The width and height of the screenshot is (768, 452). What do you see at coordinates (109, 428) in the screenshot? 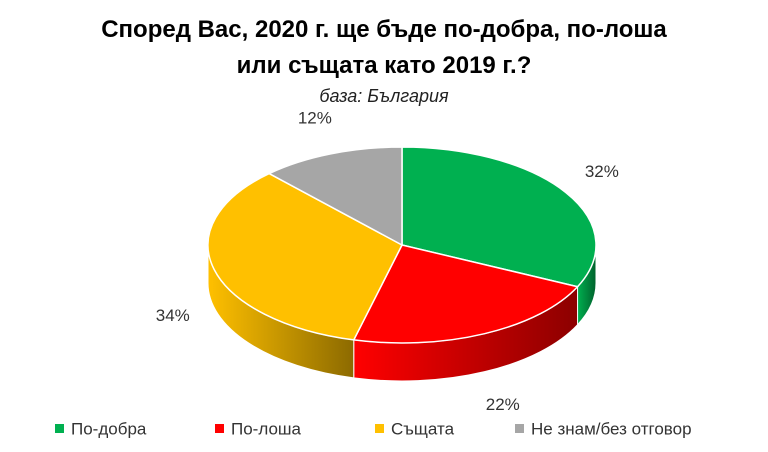
I see `legend-label: По-добра` at bounding box center [109, 428].